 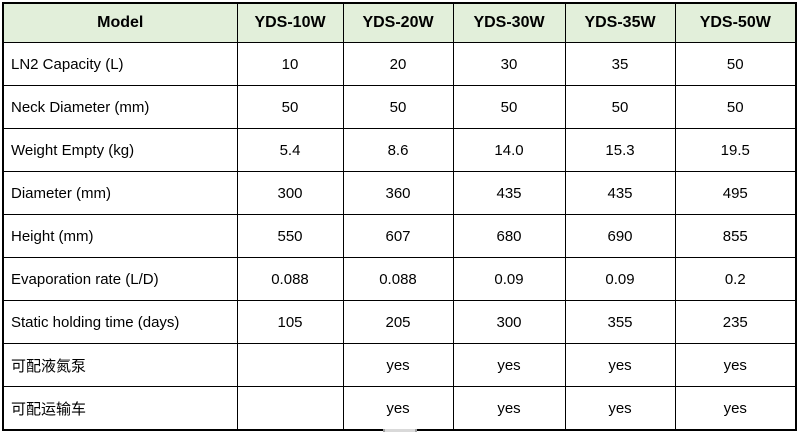 What do you see at coordinates (620, 150) in the screenshot?
I see `cell: 15.3` at bounding box center [620, 150].